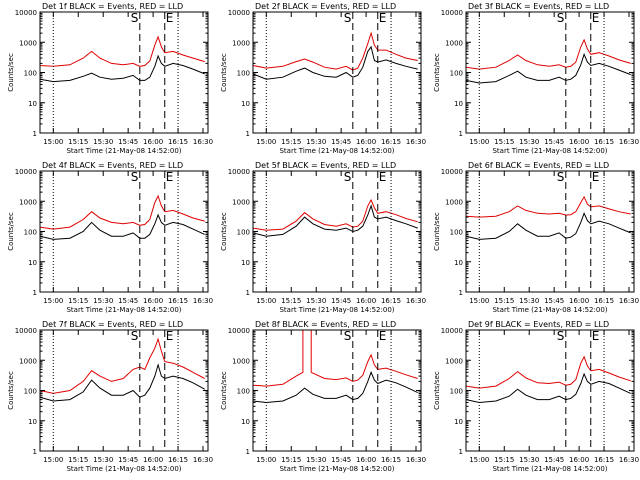 This screenshot has width=640, height=480. What do you see at coordinates (538, 324) in the screenshot?
I see `panel-title: Det 9f BLACK = Events, RED = LLD` at bounding box center [538, 324].